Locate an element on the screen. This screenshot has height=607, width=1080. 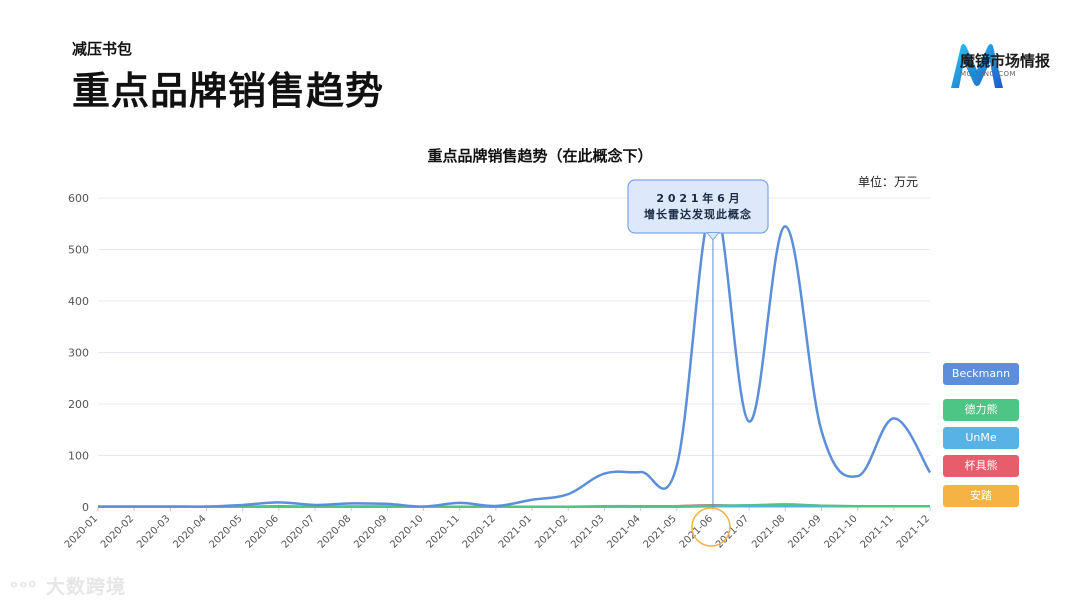
x-tick-label: 2021-03 is located at coordinates (587, 531).